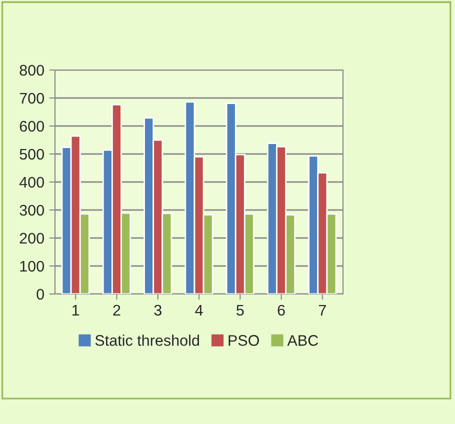 The image size is (455, 424). Describe the element at coordinates (281, 310) in the screenshot. I see `x-tick-label: 6` at that location.